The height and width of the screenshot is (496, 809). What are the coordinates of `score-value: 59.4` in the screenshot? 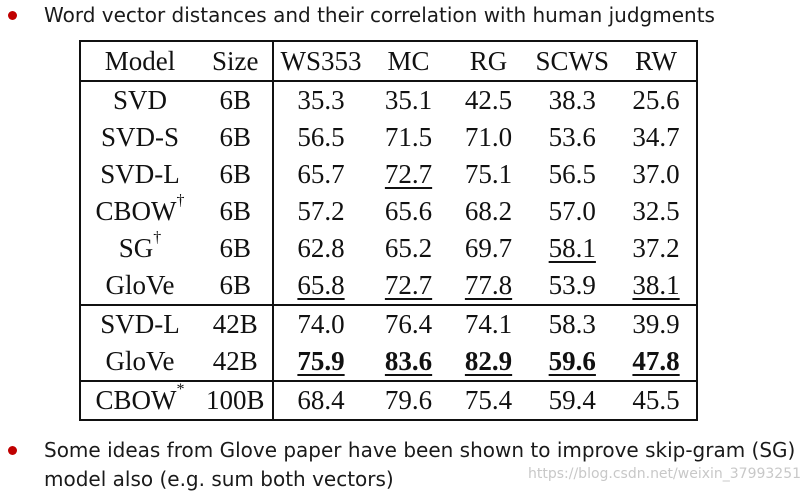 It's located at (572, 400).